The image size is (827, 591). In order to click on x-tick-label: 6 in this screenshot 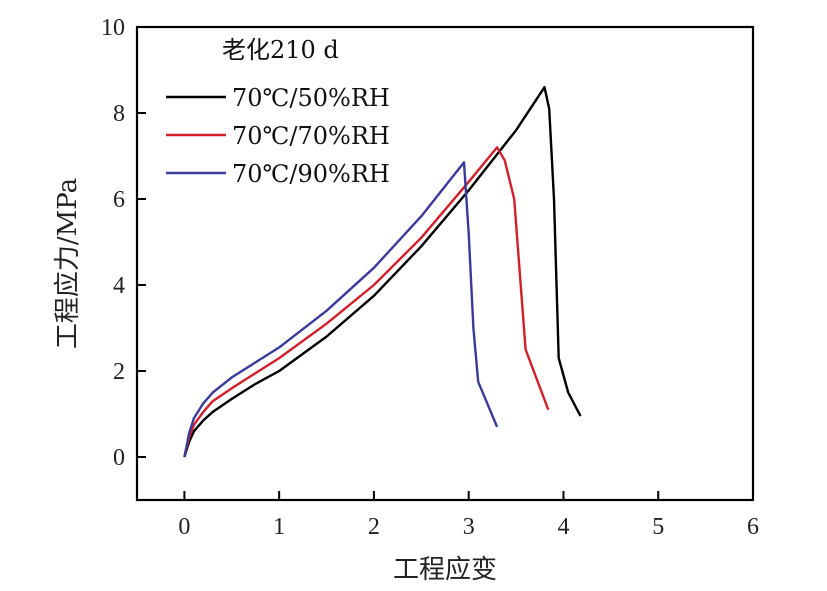, I will do `click(753, 527)`.